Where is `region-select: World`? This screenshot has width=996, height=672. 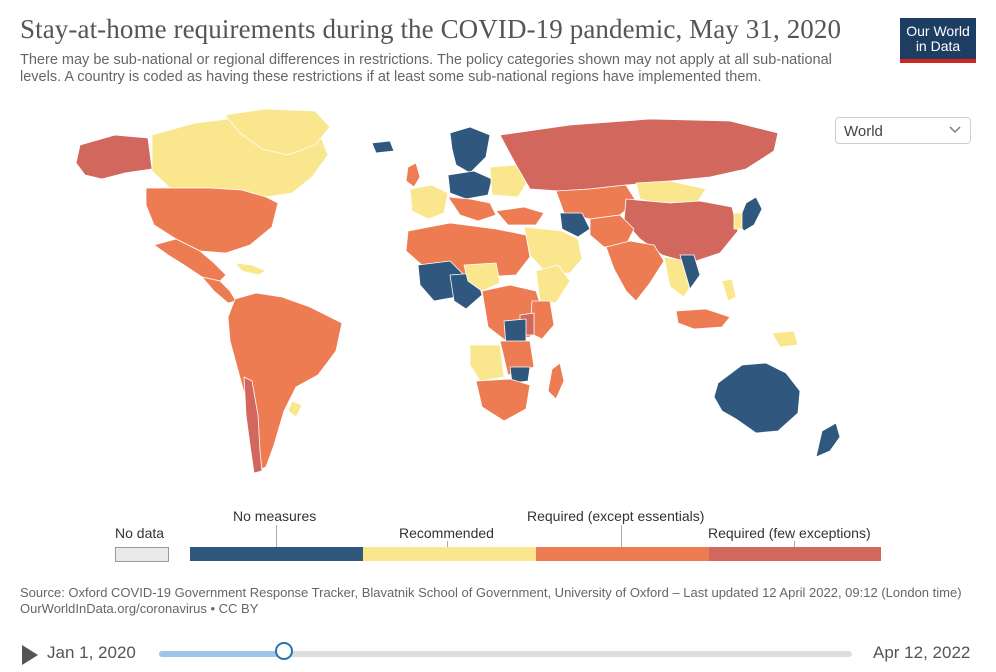
region-select: World is located at coordinates (903, 130).